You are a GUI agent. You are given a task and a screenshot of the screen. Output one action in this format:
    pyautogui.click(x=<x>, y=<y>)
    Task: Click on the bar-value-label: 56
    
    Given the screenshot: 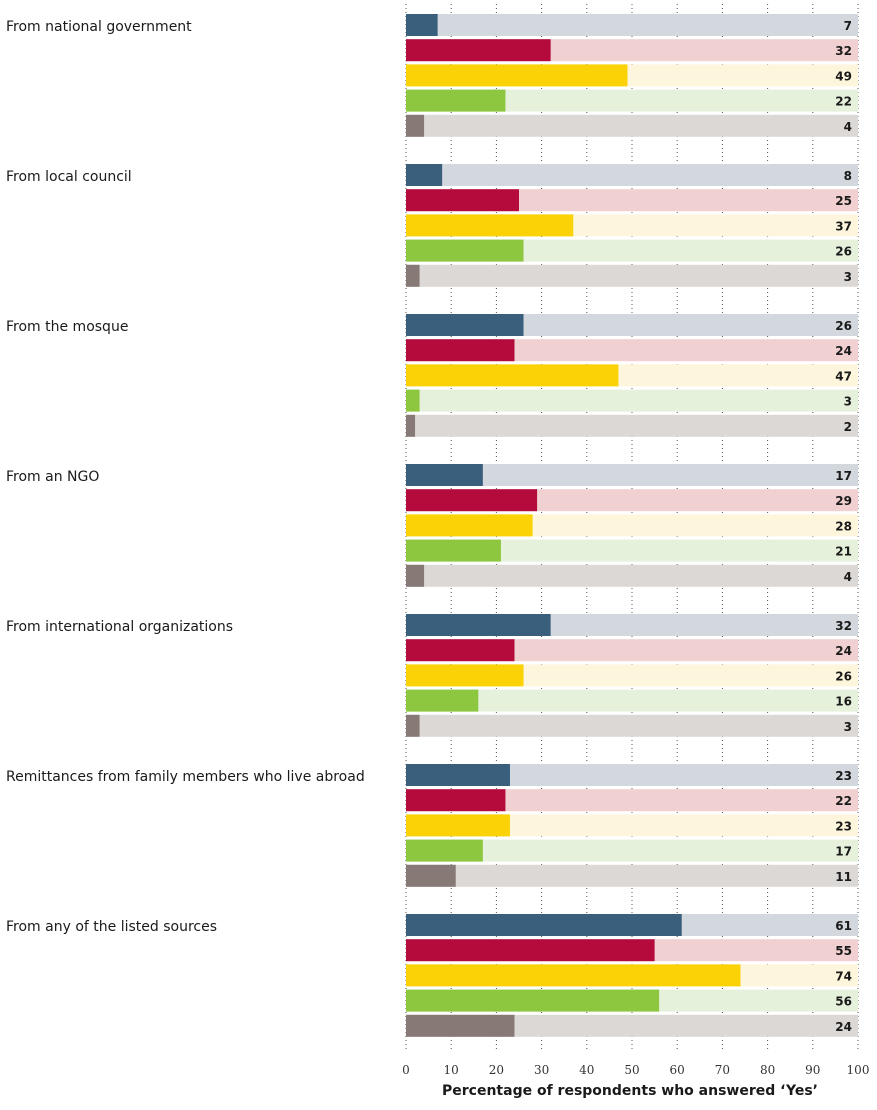 What is the action you would take?
    pyautogui.click(x=843, y=1002)
    